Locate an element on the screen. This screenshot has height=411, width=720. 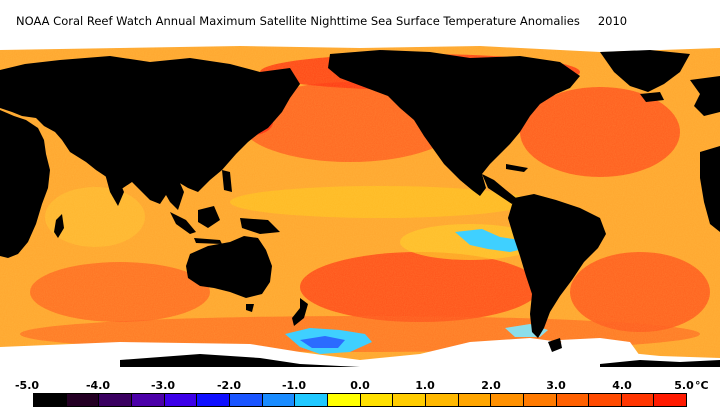
java is located at coordinates (208, 241).